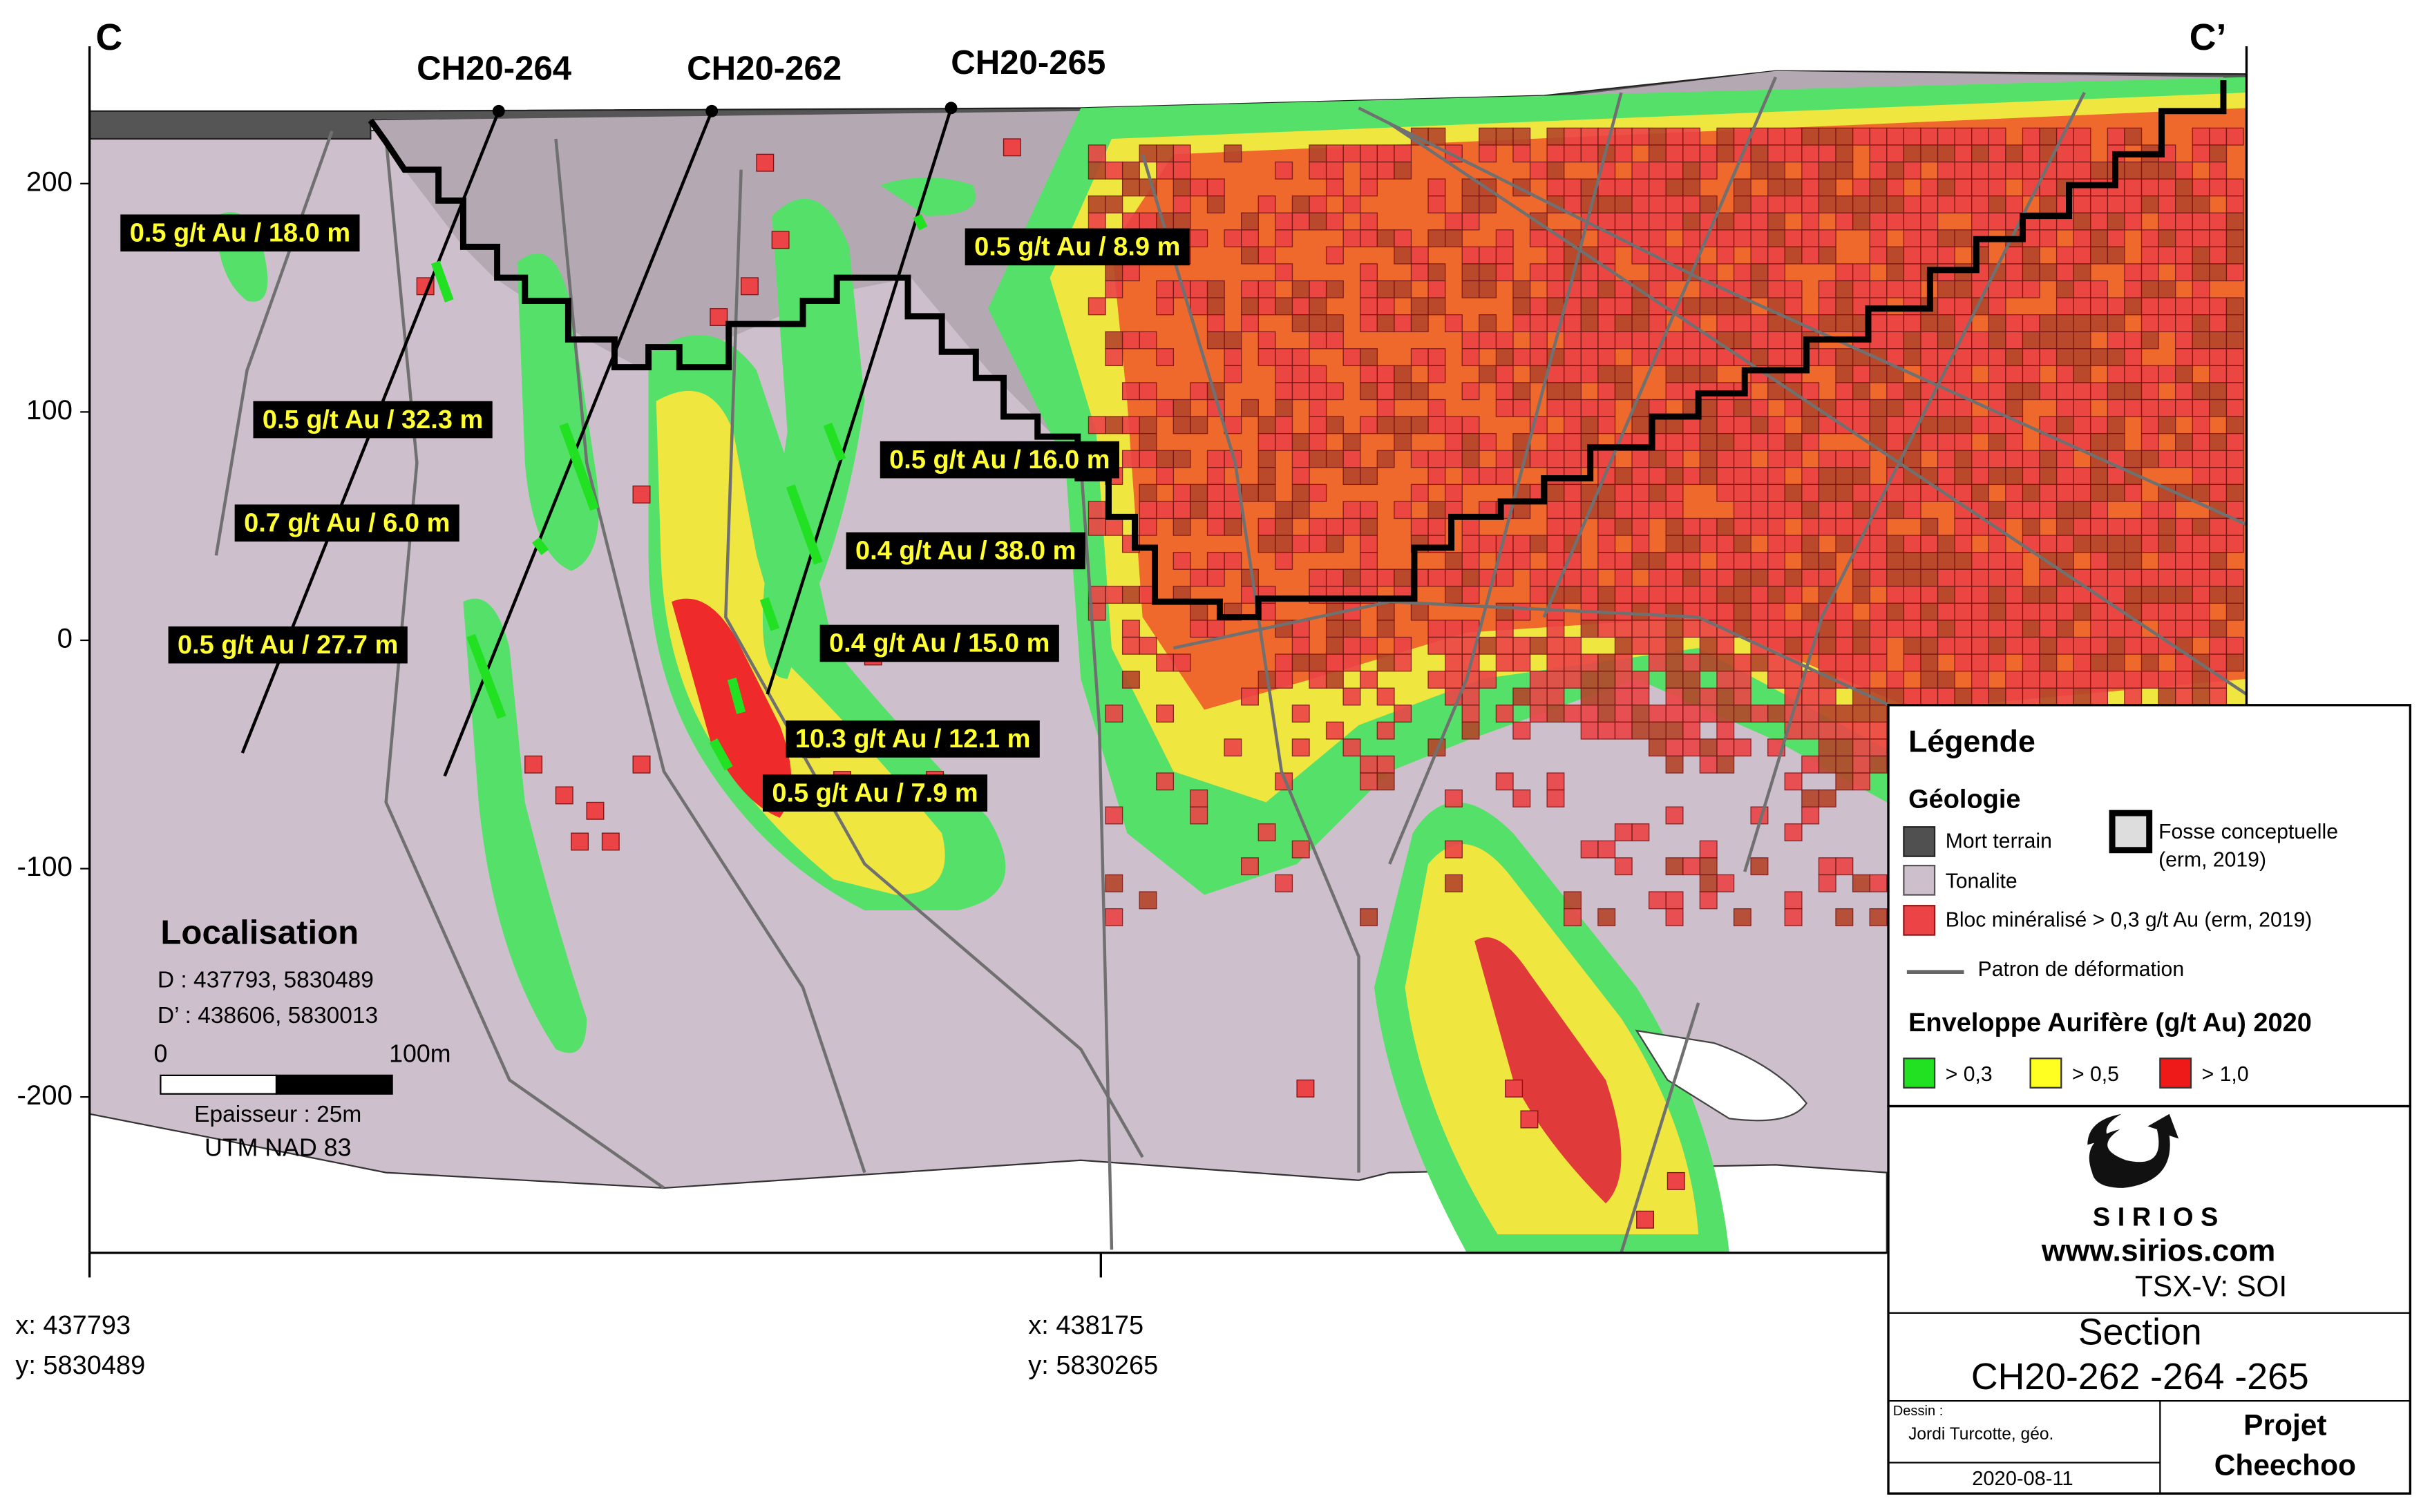 The height and width of the screenshot is (1512, 2421). What do you see at coordinates (2248, 832) in the screenshot?
I see `legend-item: Fosse conceptuelle` at bounding box center [2248, 832].